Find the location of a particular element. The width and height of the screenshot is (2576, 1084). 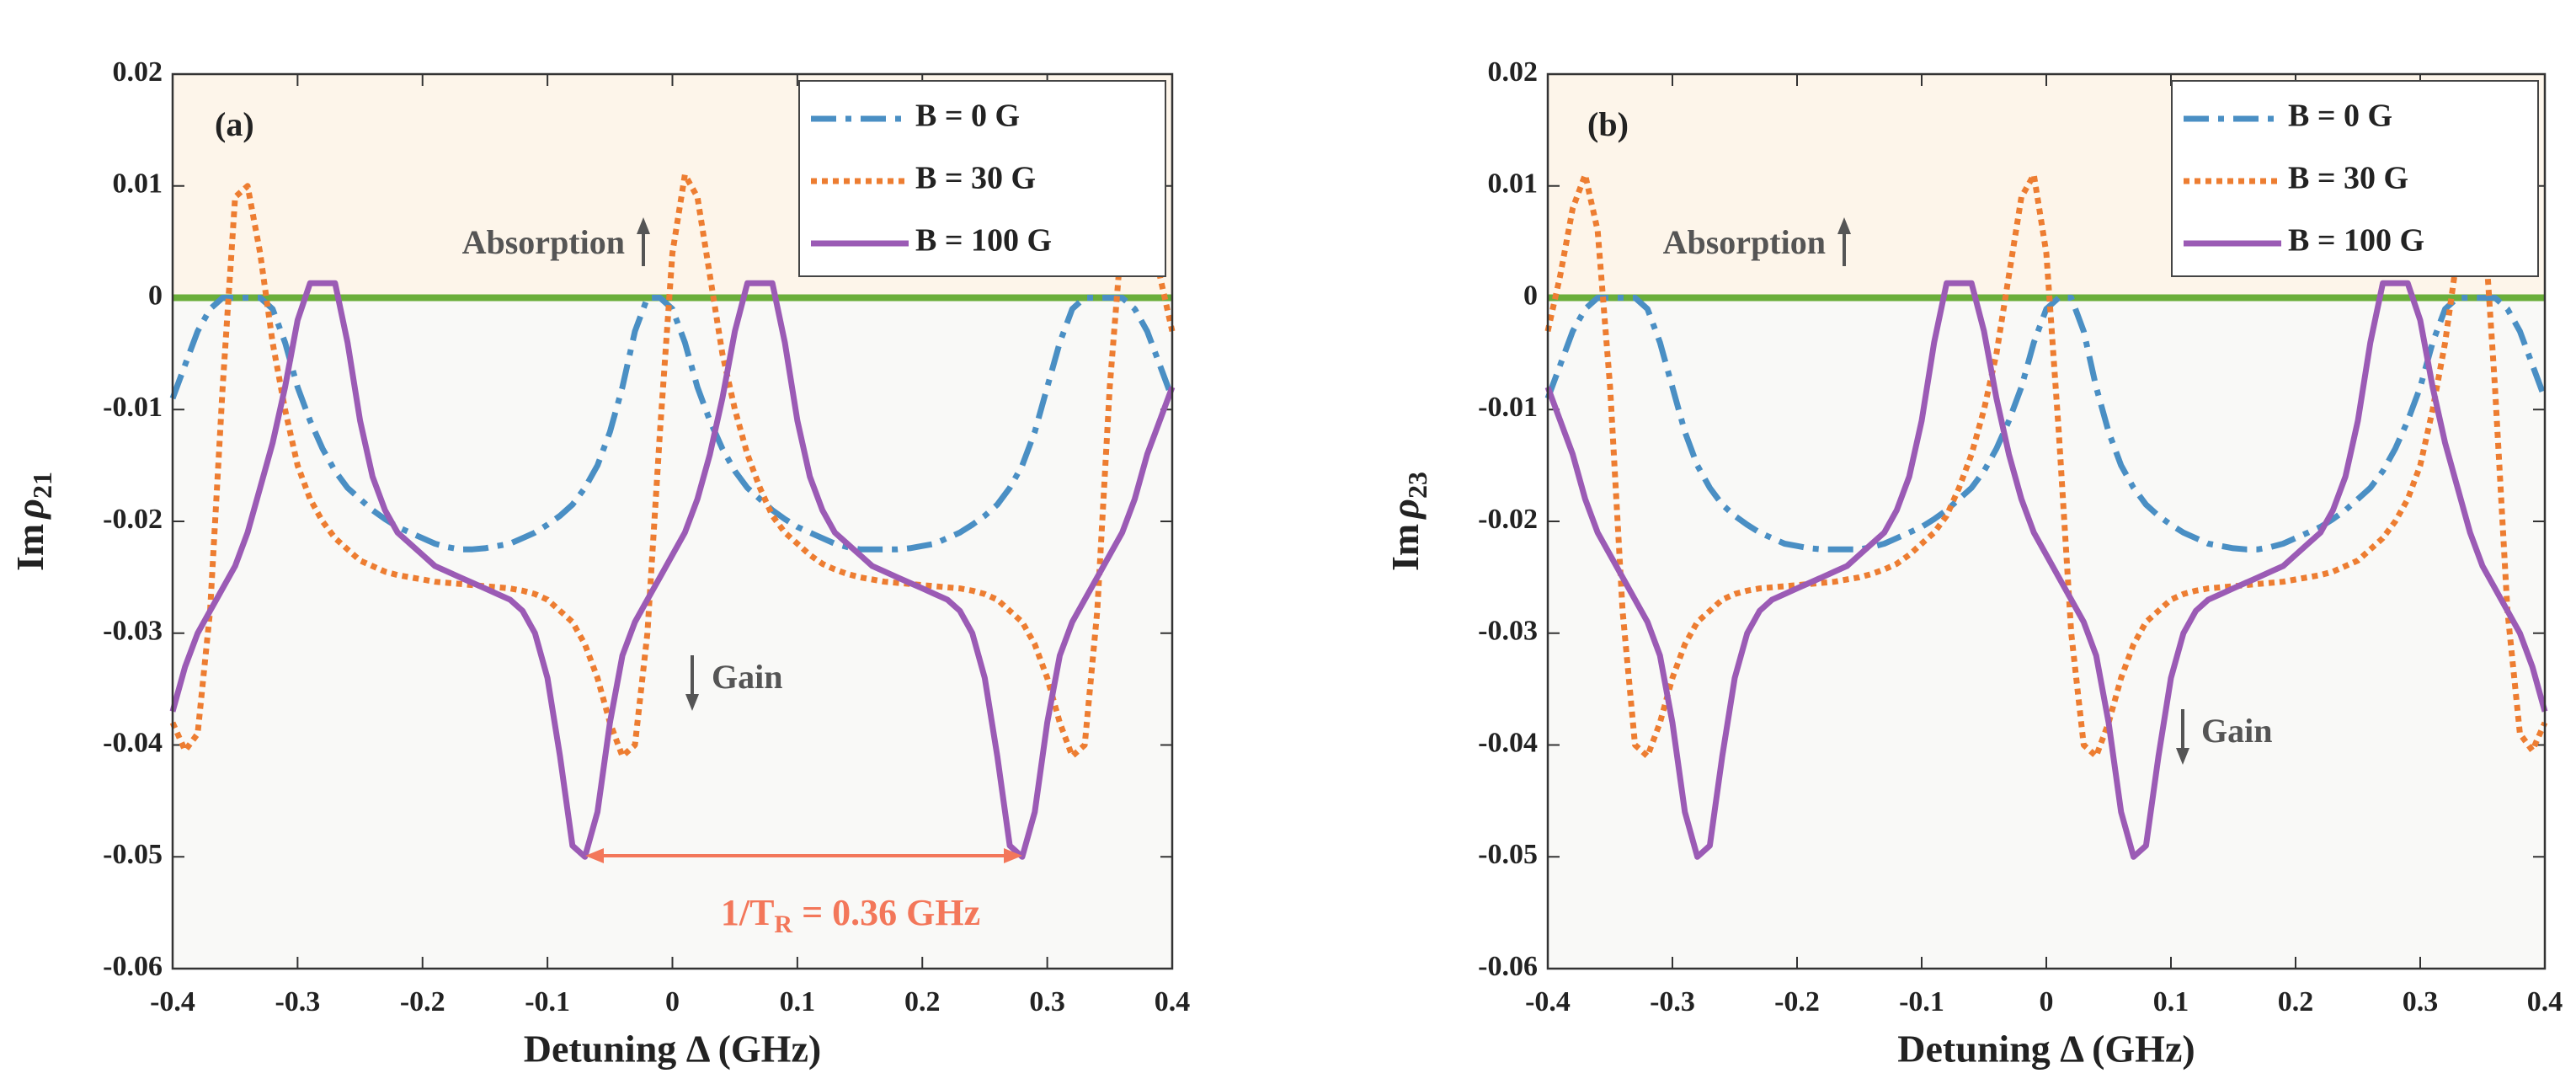

period-suffix: = 0.36 GHz is located at coordinates (886, 912).